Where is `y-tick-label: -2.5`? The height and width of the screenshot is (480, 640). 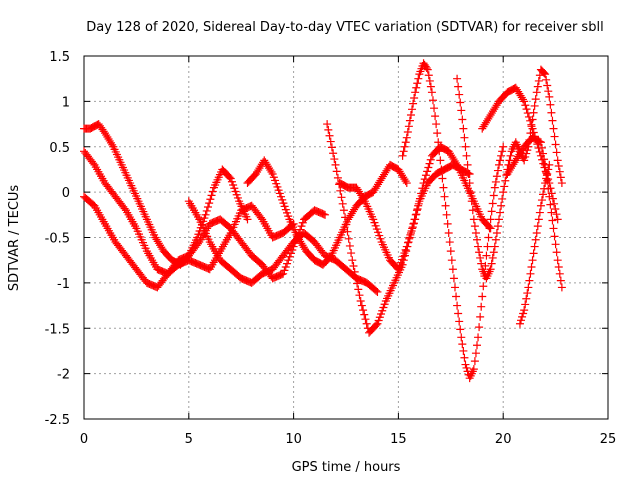
y-tick-label: -2.5 is located at coordinates (57, 420).